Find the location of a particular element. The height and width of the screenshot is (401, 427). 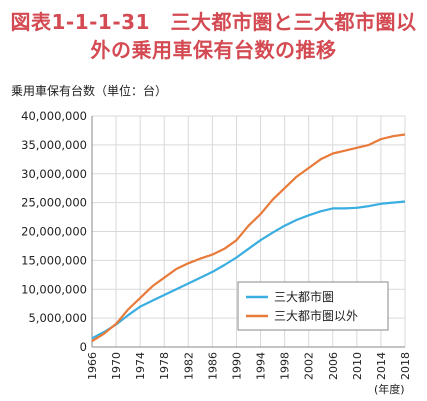

x-tick-label: 1994 is located at coordinates (261, 366).